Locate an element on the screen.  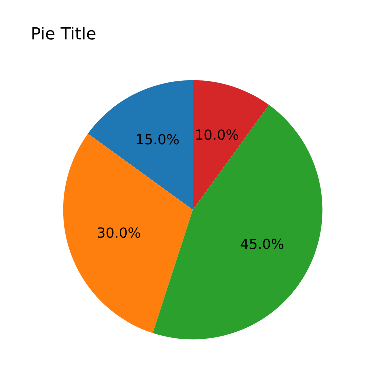
data-label: 30.0% is located at coordinates (119, 233).